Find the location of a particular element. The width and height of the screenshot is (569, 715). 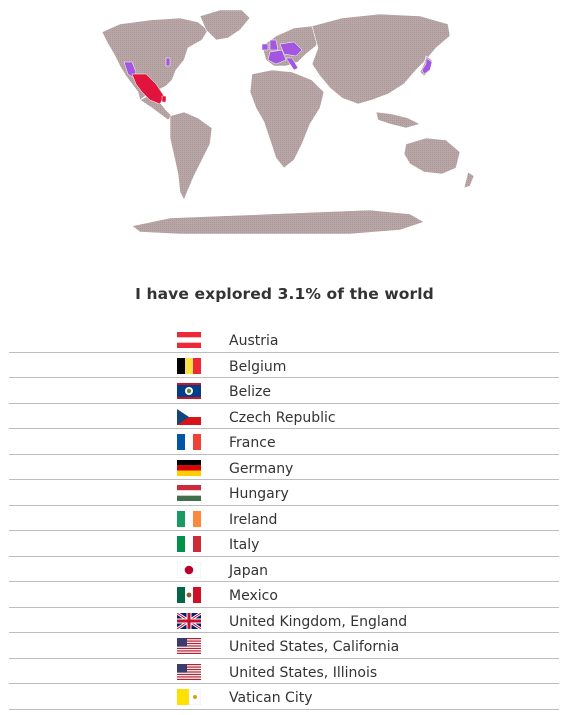

country-name: United States, California is located at coordinates (314, 647).